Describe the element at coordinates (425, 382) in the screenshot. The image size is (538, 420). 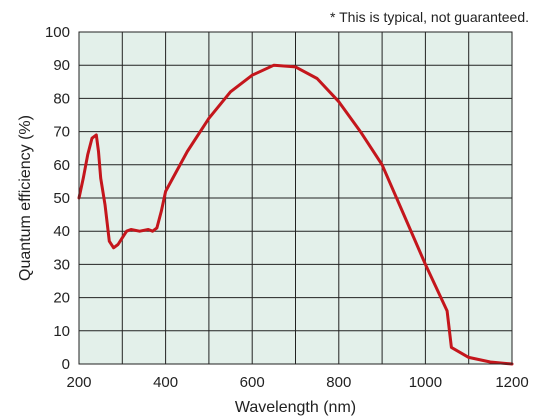
I see `x-tick-label: 1000` at that location.